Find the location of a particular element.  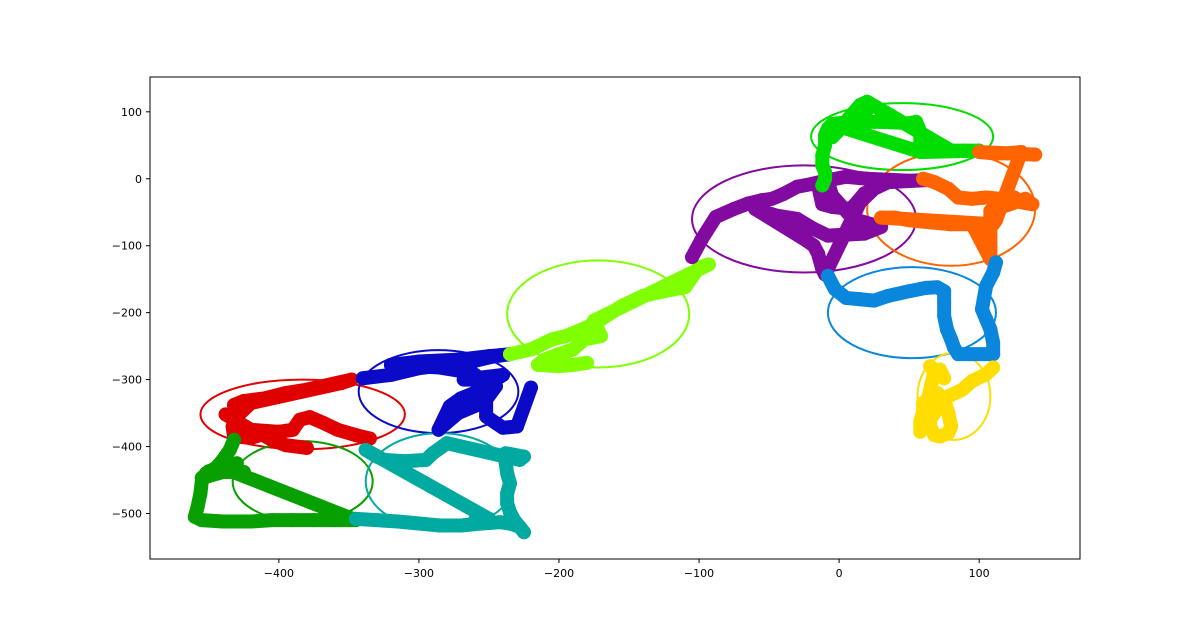

x-tick-label: −100 is located at coordinates (699, 573).